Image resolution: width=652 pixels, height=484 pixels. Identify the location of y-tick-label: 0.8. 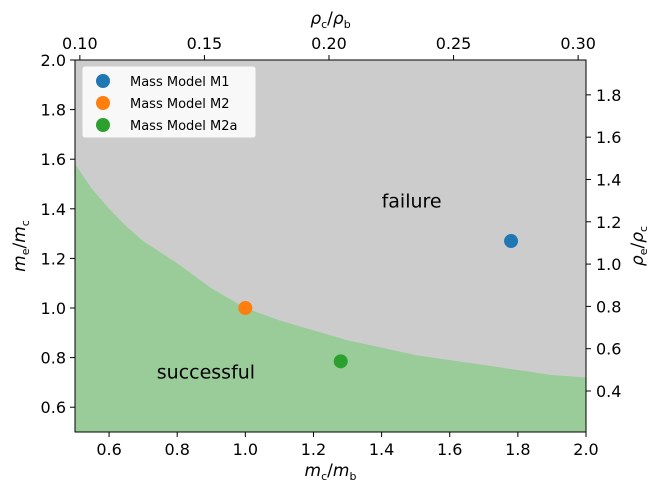
(53, 358).